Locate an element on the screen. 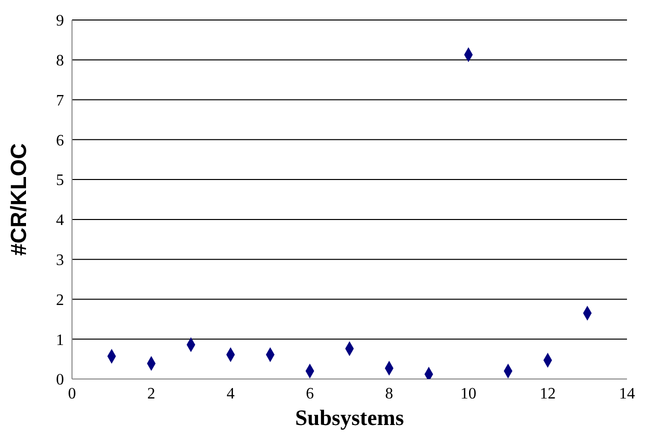  y-tick-label: 8 is located at coordinates (60, 61).